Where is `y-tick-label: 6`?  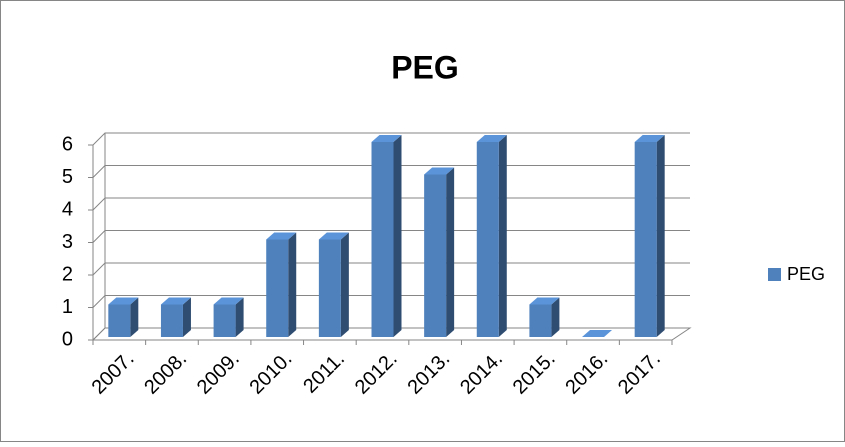 y-tick-label: 6 is located at coordinates (67, 144).